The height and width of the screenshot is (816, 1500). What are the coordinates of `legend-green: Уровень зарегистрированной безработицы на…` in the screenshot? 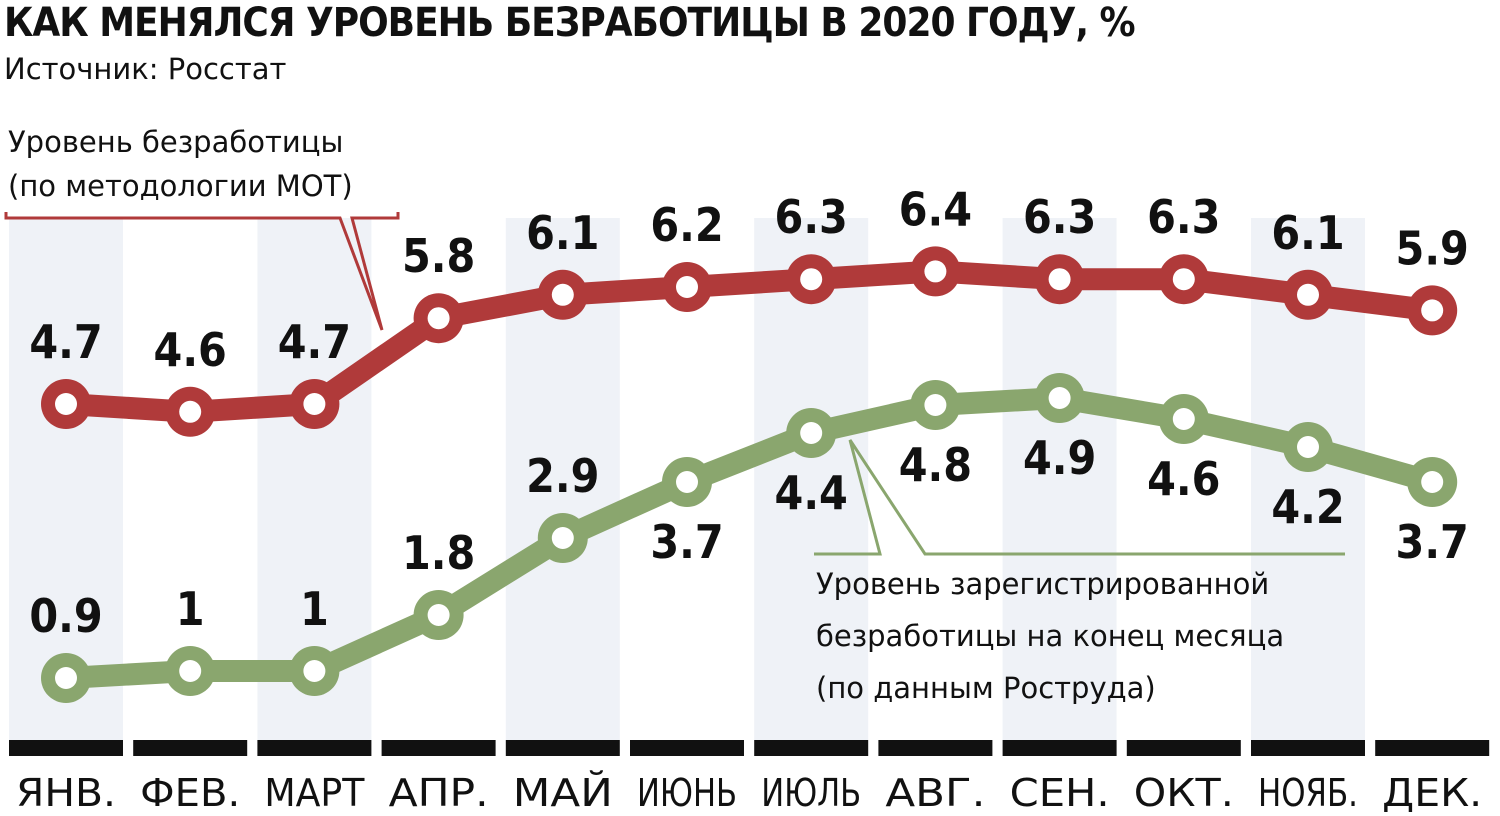 It's located at (1079, 572).